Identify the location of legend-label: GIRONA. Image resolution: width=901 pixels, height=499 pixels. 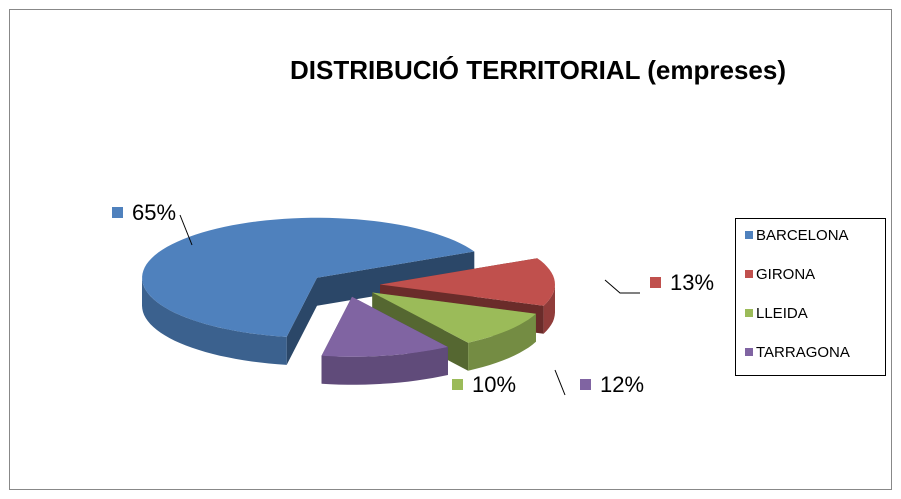
(785, 274).